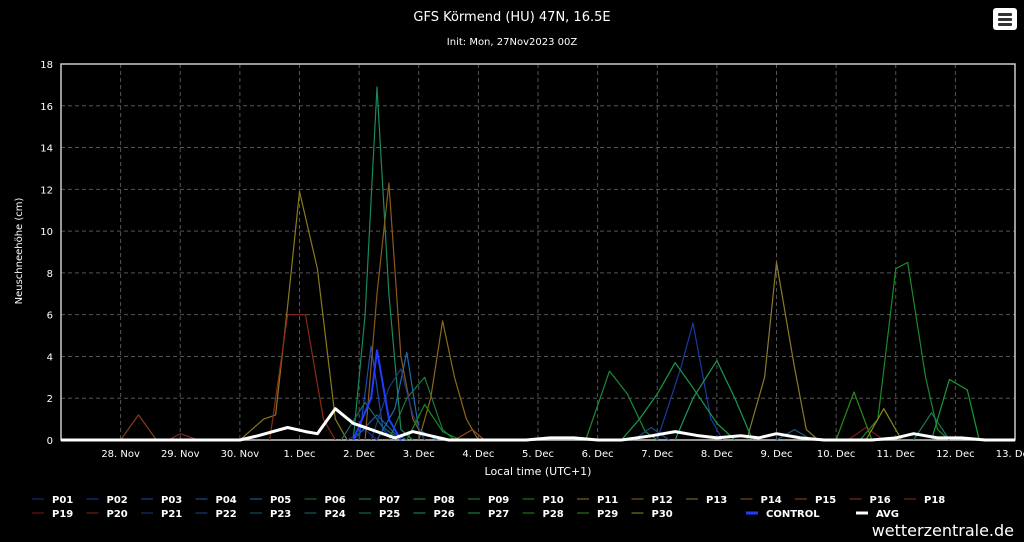  What do you see at coordinates (359, 454) in the screenshot?
I see `x-tick-label: 2. Dec` at bounding box center [359, 454].